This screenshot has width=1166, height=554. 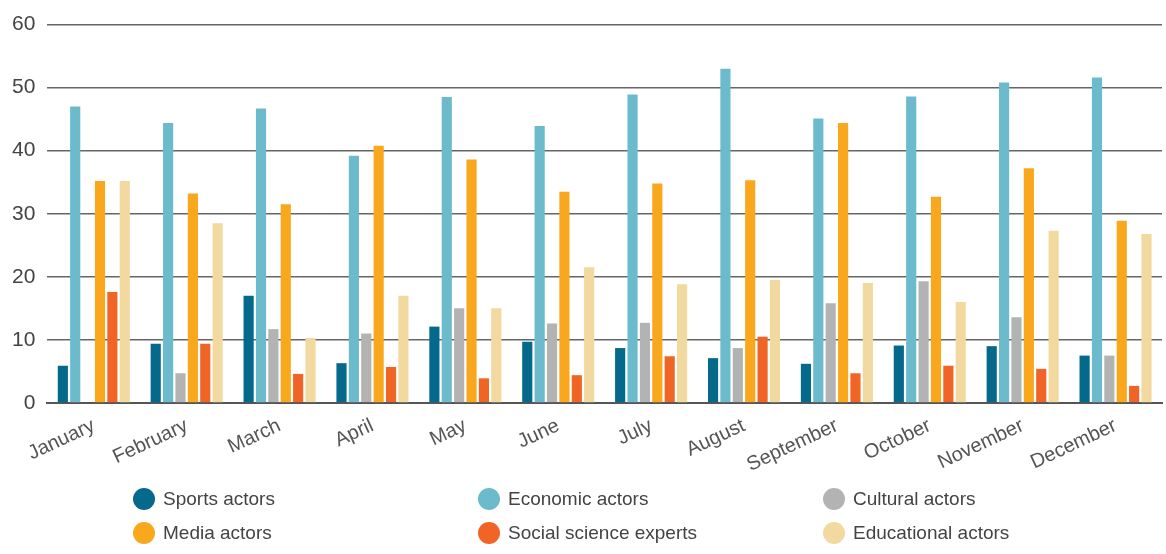 What do you see at coordinates (29, 401) in the screenshot?
I see `y-tick-label: 0` at bounding box center [29, 401].